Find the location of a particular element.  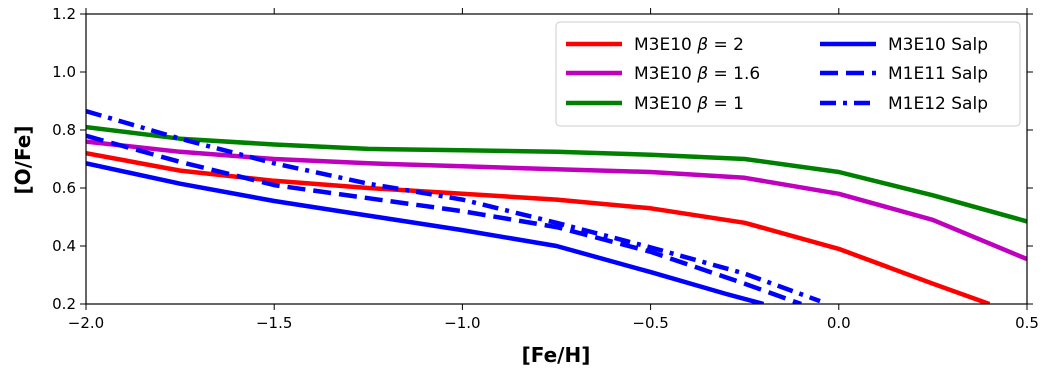

x-tick-label: −2.0 is located at coordinates (86, 323).